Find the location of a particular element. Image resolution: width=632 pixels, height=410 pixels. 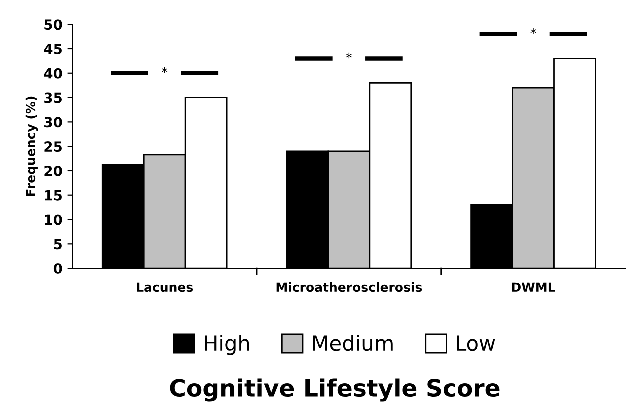

y-tick-label: 45 is located at coordinates (53, 49).